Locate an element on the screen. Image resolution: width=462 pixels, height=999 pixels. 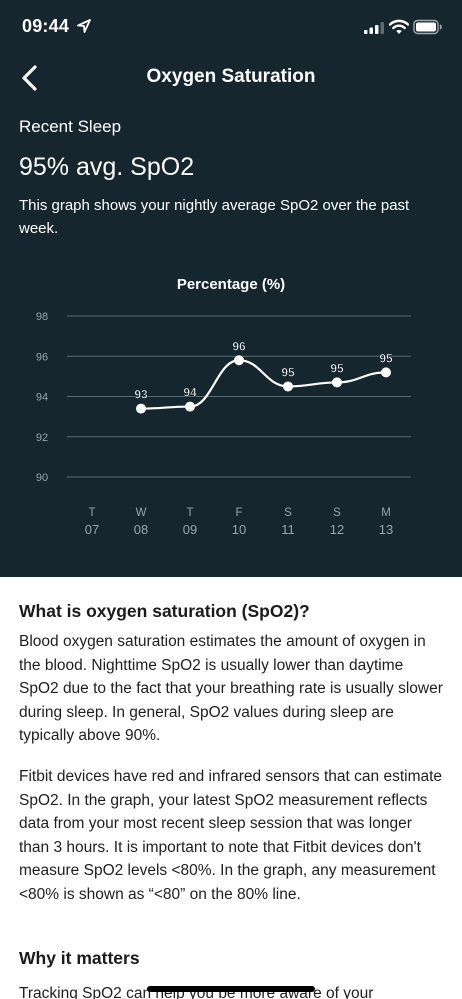
chevron-left-icon is located at coordinates (29, 78).